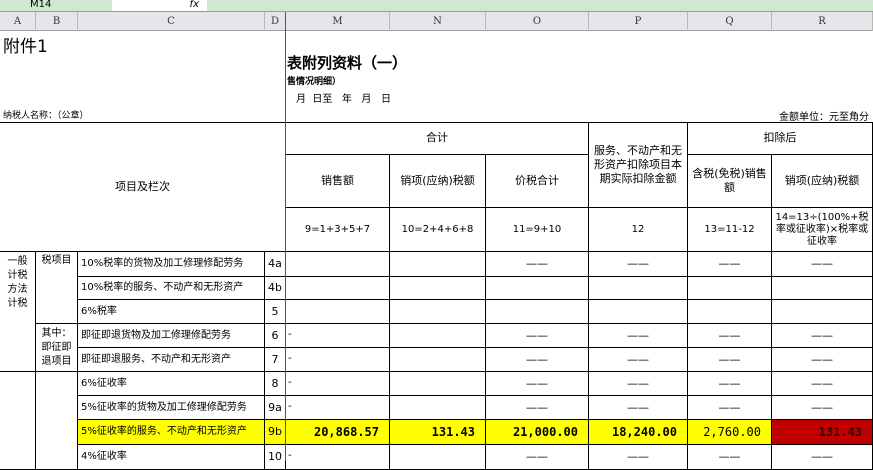 The image size is (873, 470). What do you see at coordinates (275, 408) in the screenshot?
I see `row-number: 9a` at bounding box center [275, 408].